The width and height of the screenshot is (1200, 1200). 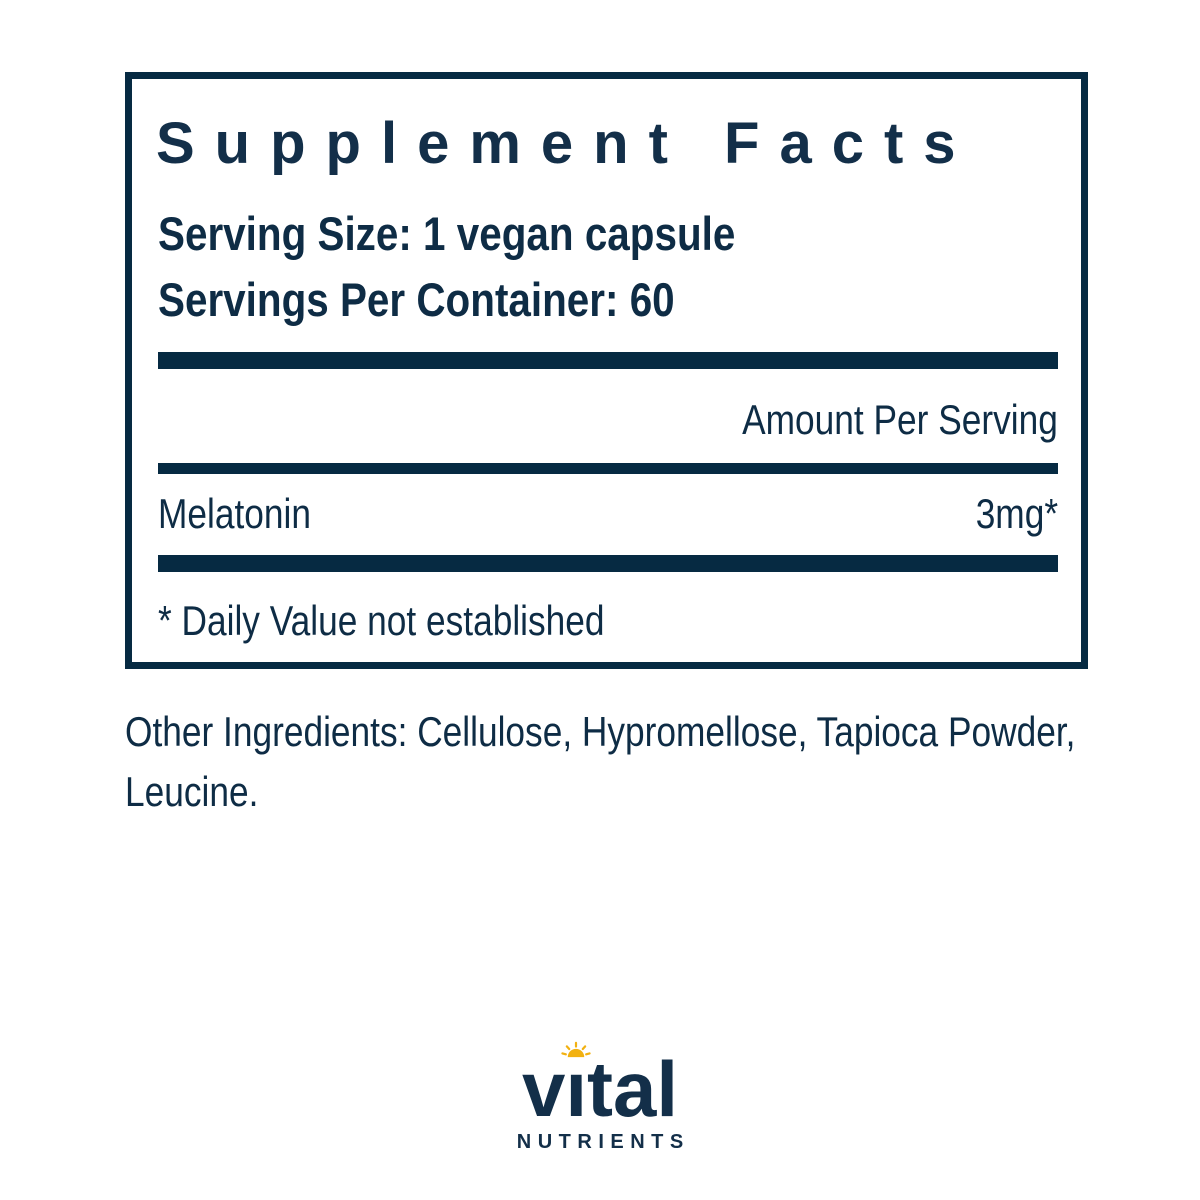 I want to click on wordmark-segment-pre: v, so click(x=543, y=1089).